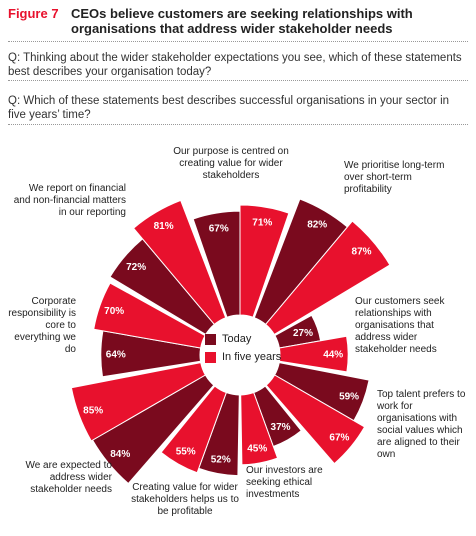 The height and width of the screenshot is (536, 476). Describe the element at coordinates (237, 339) in the screenshot. I see `legend-label-today: Today` at that location.